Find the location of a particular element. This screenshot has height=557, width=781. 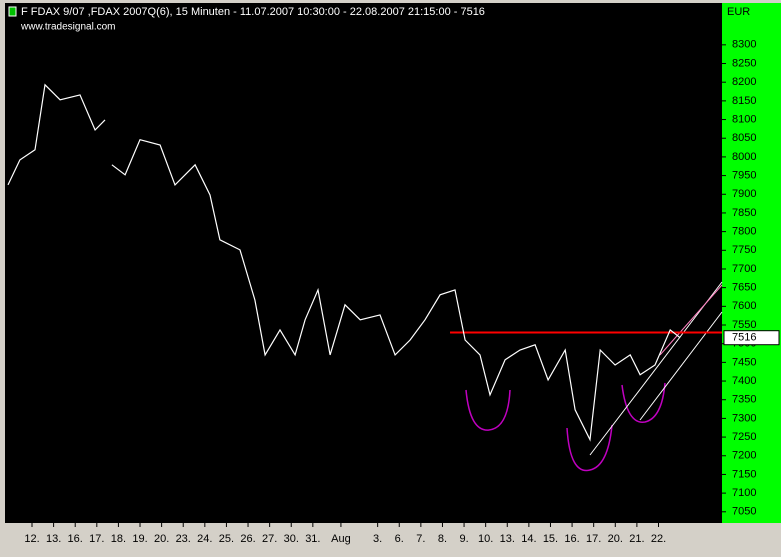

y-tick-label: 7350 is located at coordinates (744, 400).